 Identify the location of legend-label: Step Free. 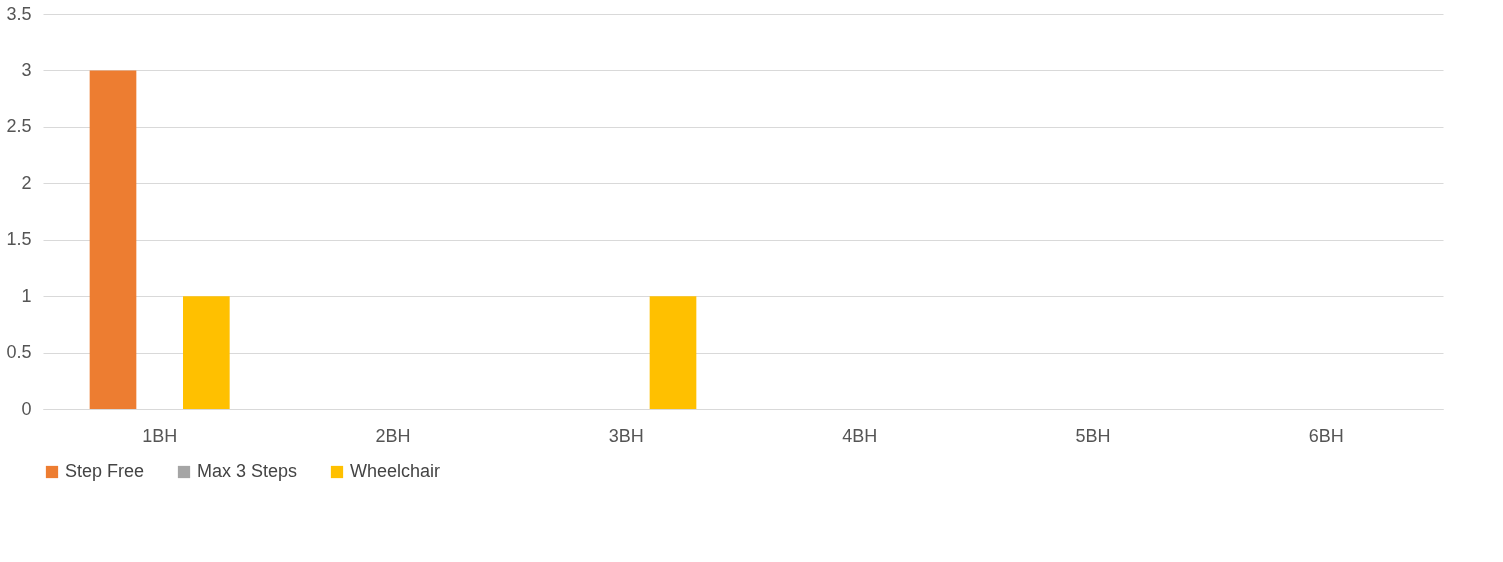
(105, 471).